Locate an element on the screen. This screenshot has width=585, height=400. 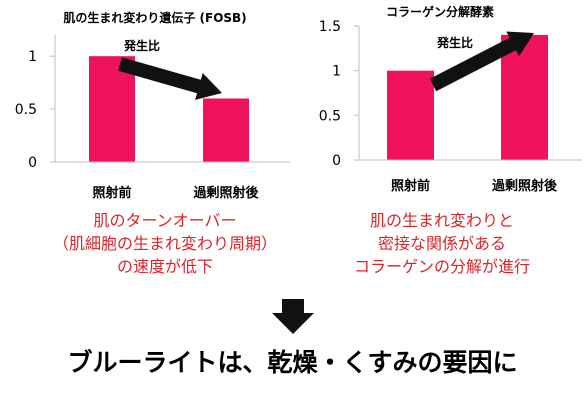
caption-line: 肌の生まれ変わりと is located at coordinates (441, 220).